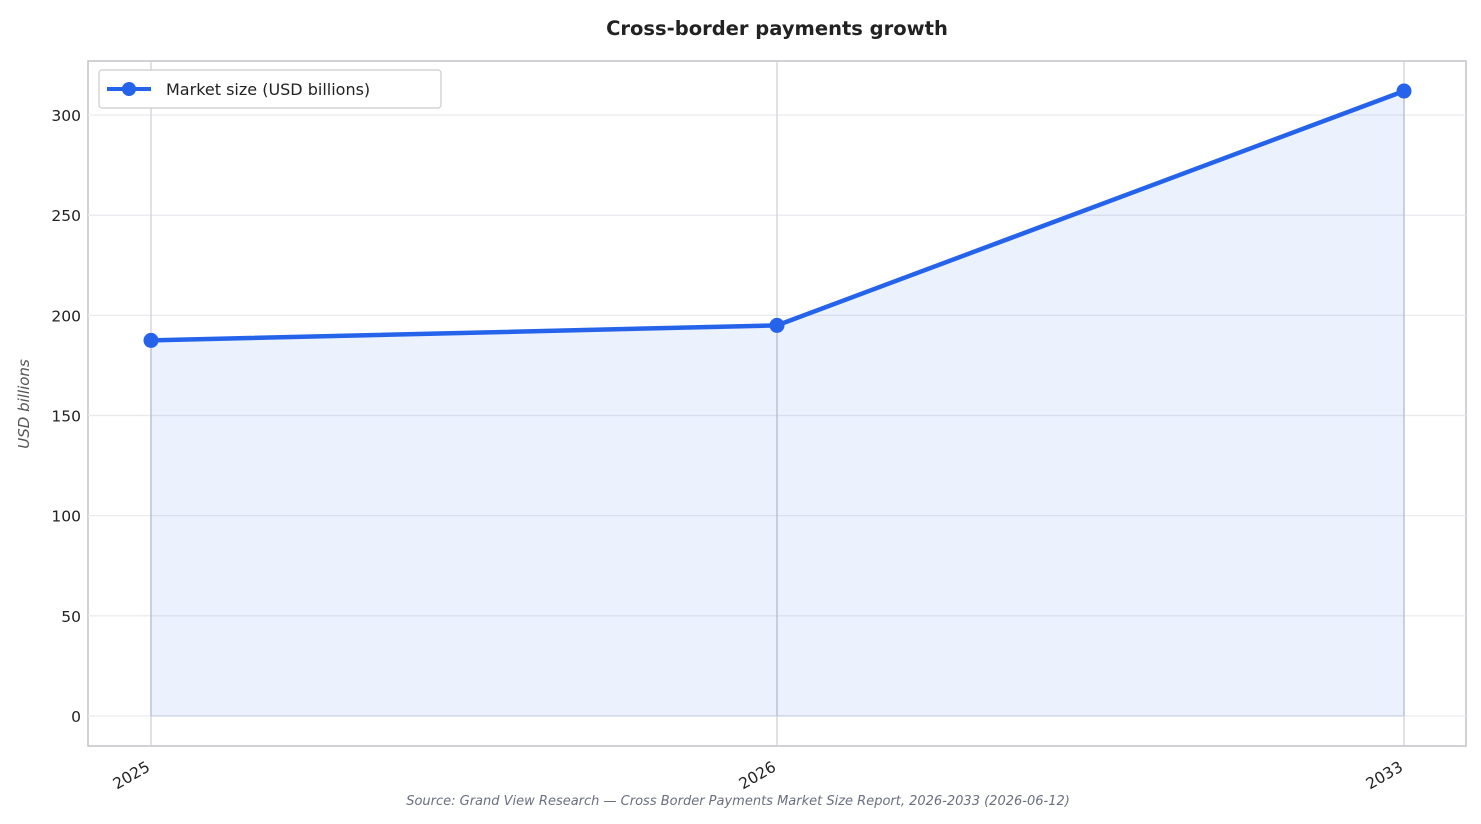  I want to click on legend: Market size (USD billions), so click(270, 89).